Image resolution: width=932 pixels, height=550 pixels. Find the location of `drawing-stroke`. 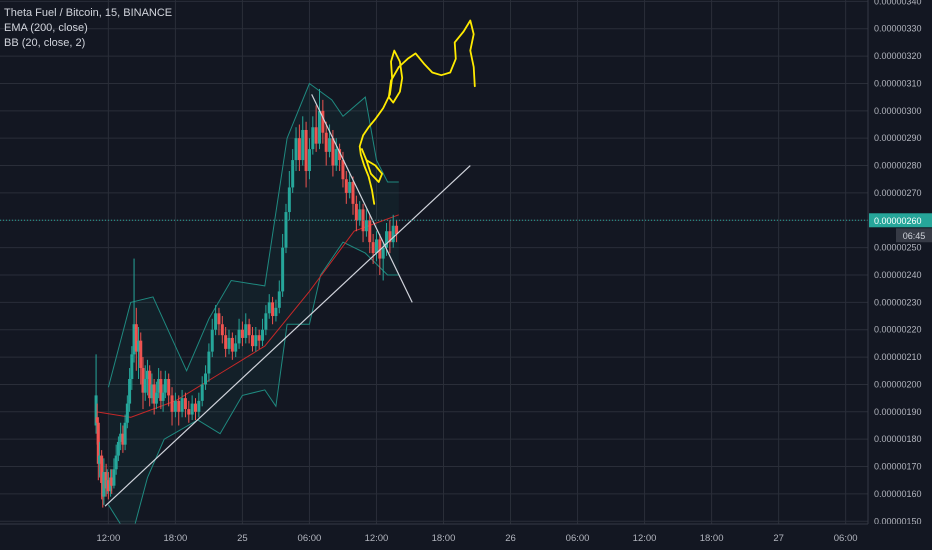

drawing-stroke is located at coordinates (417, 112).